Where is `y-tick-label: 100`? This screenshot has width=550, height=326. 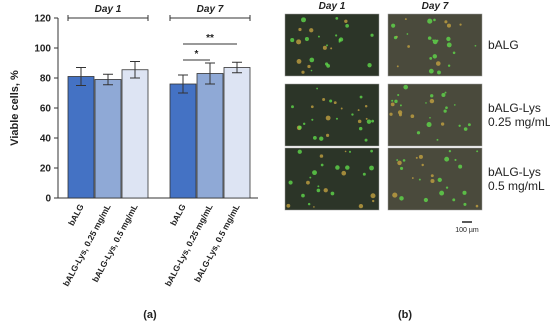 y-tick-label: 100 is located at coordinates (42, 49).